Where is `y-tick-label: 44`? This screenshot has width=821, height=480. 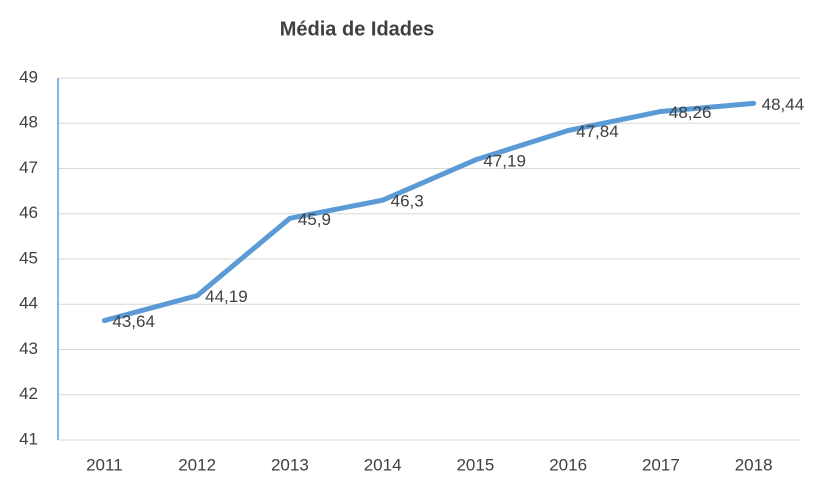
y-tick-label: 44 is located at coordinates (28, 303).